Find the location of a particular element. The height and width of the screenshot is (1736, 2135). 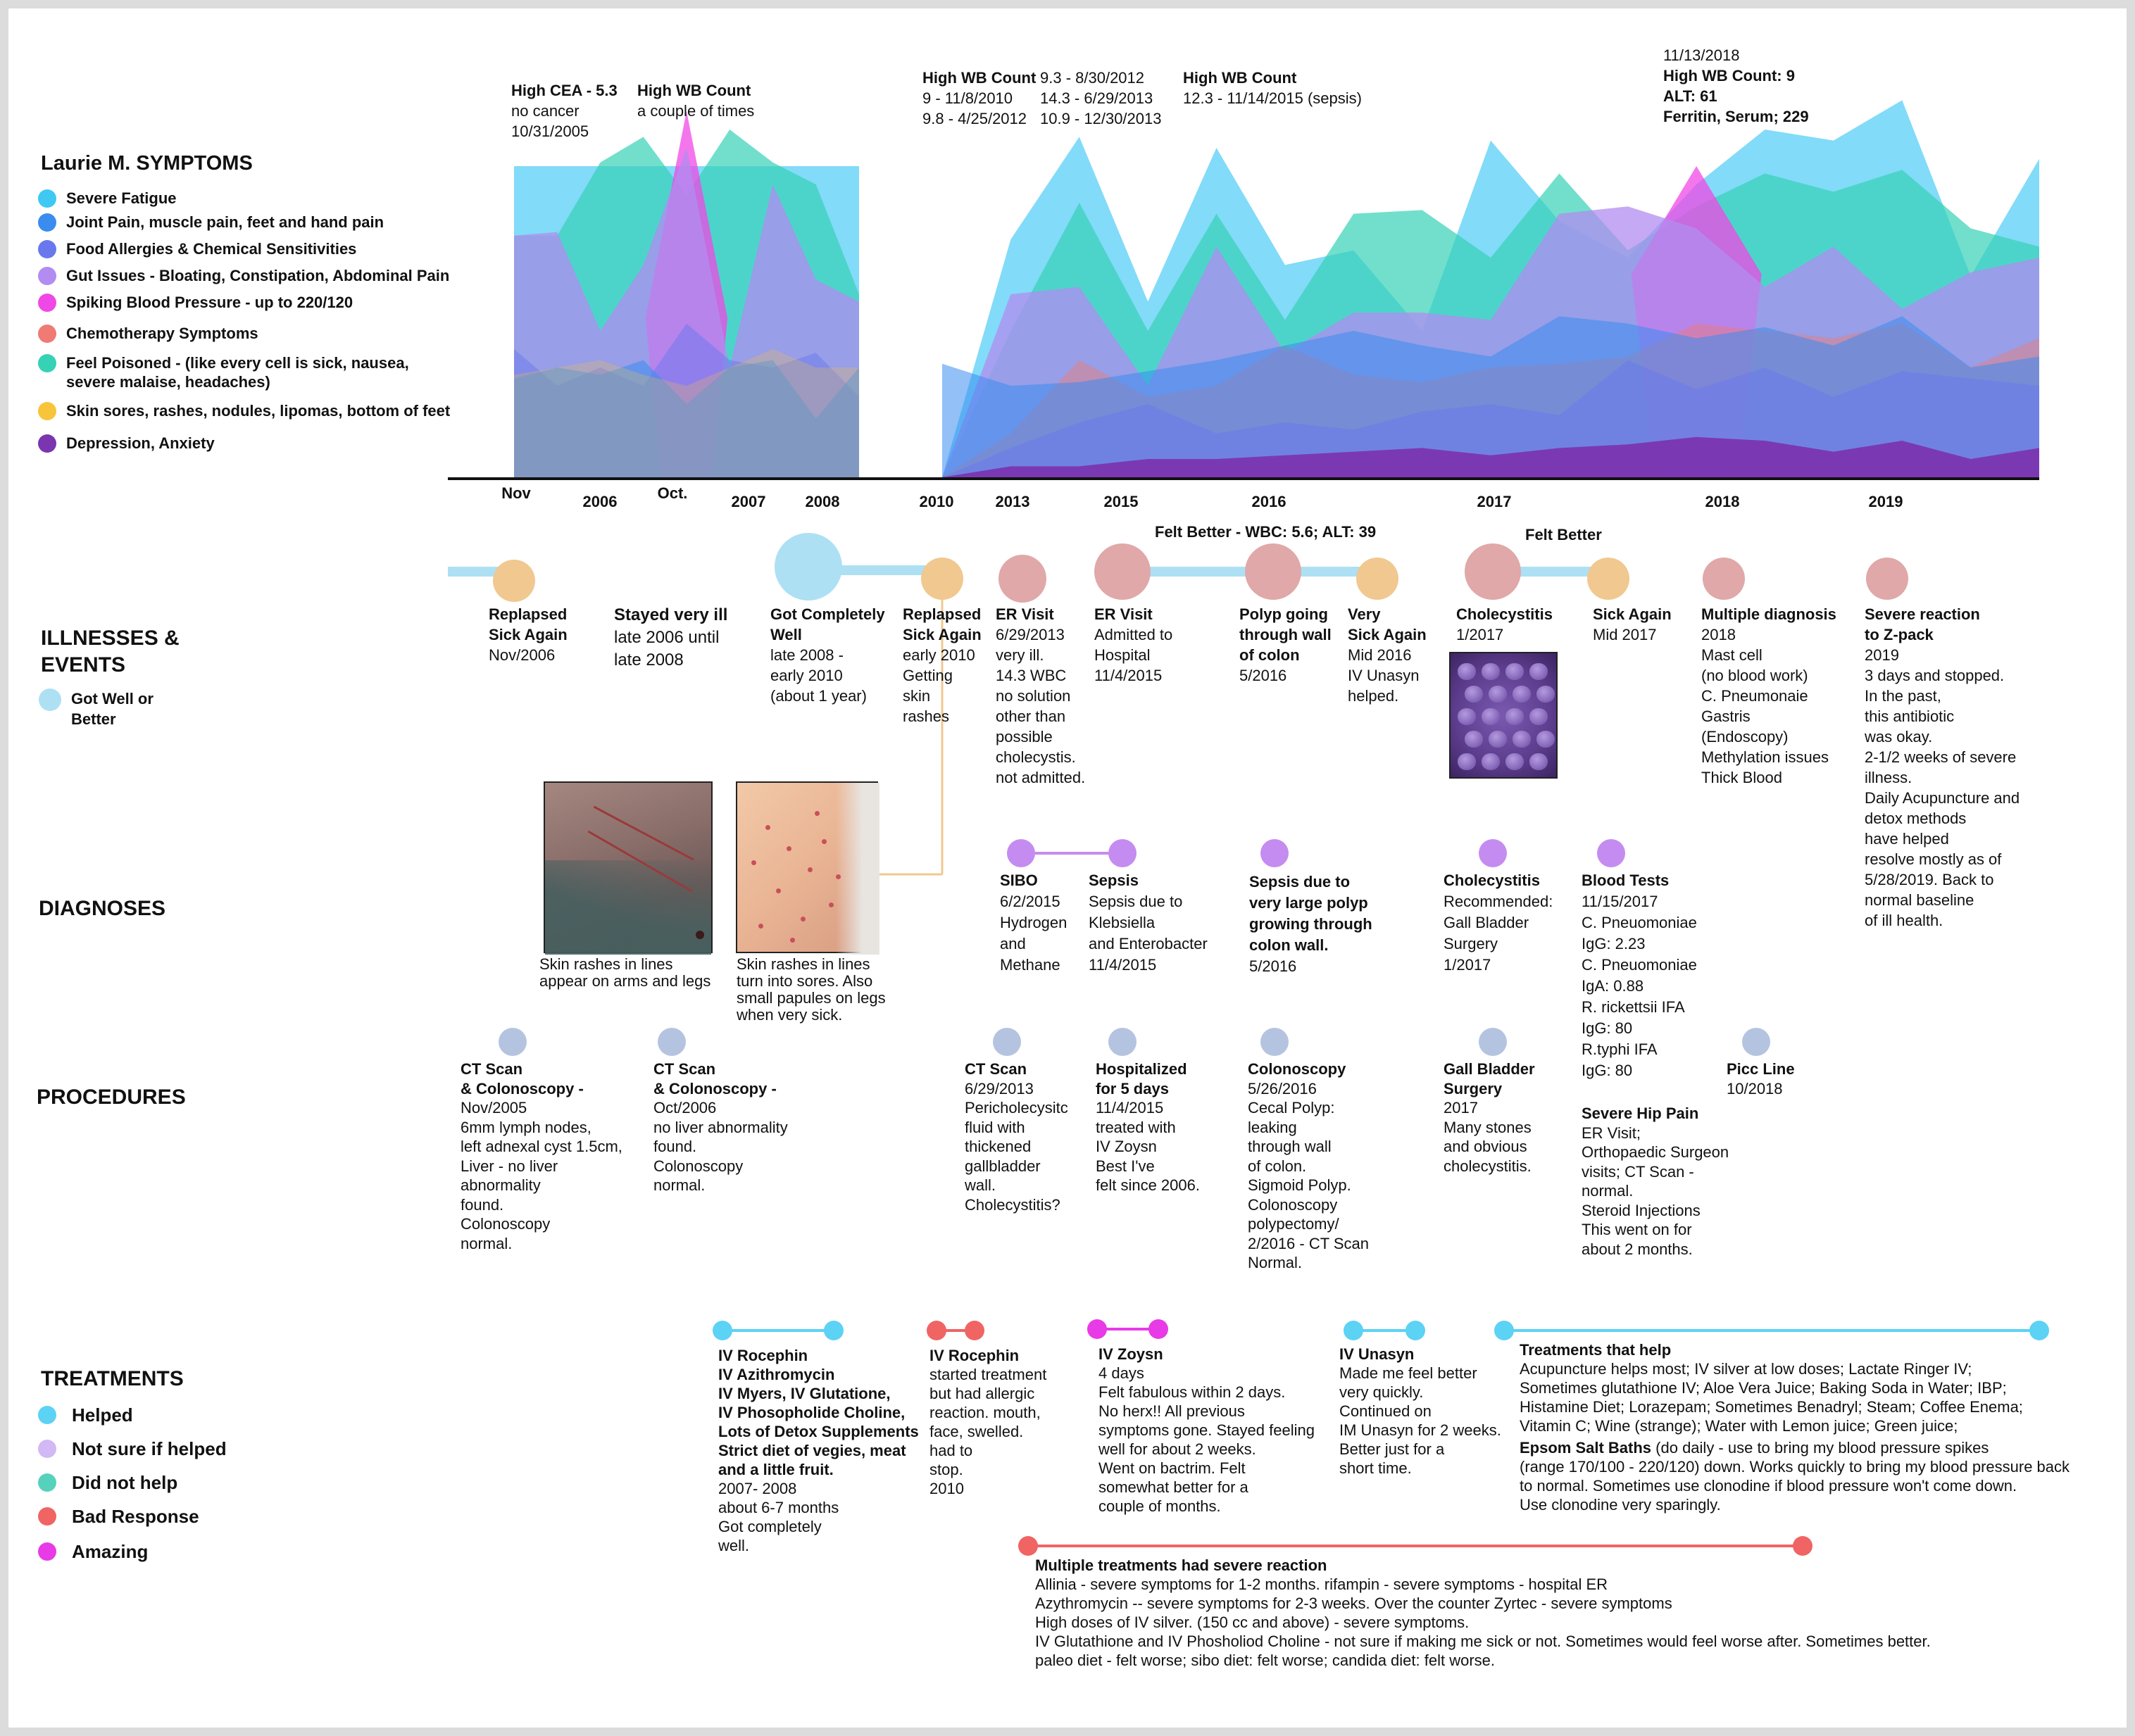

x-tick-label: 2007 is located at coordinates (748, 501).